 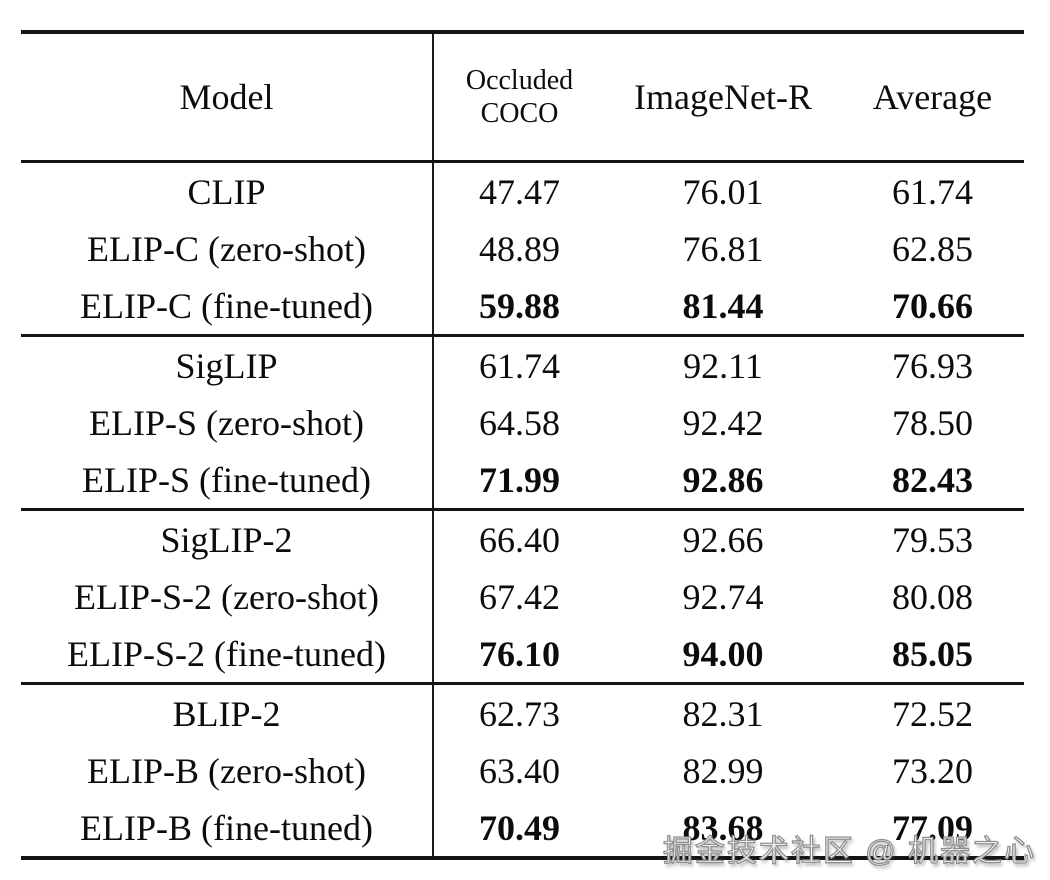 I want to click on imagenet-r-value: 92.11, so click(x=723, y=365).